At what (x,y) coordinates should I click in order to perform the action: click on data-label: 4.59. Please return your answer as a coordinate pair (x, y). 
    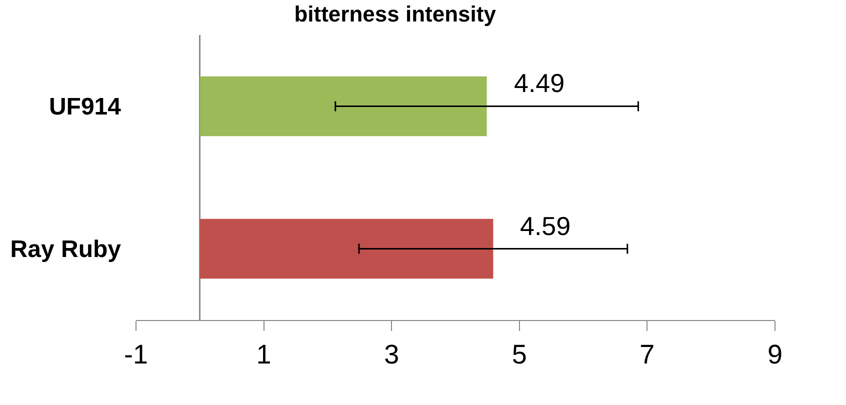
    Looking at the image, I should click on (545, 226).